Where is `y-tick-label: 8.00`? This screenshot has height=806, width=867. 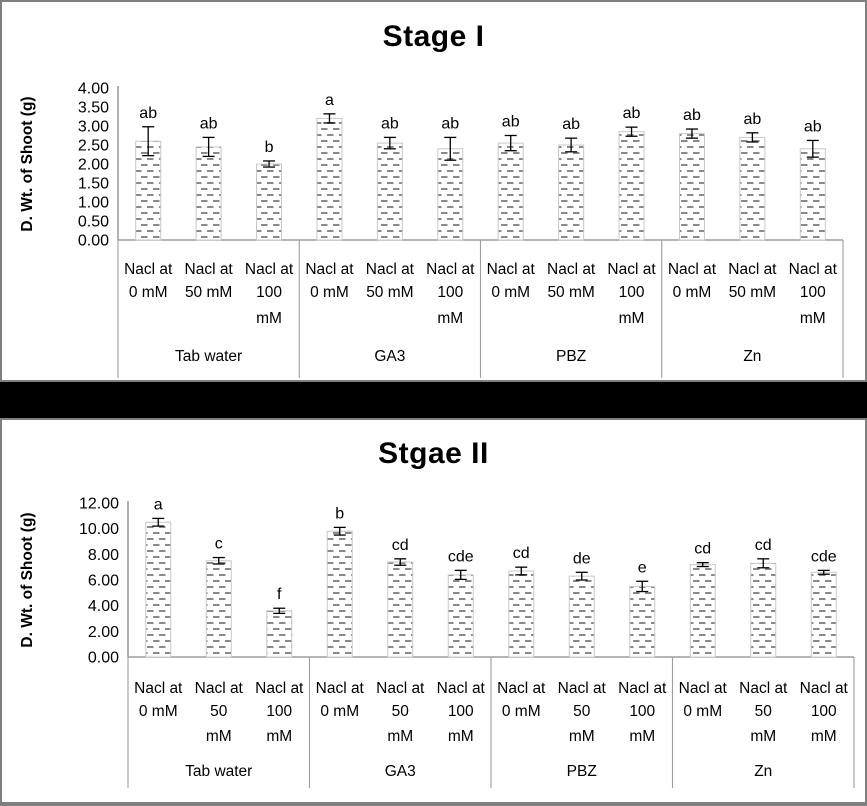 y-tick-label: 8.00 is located at coordinates (103, 555).